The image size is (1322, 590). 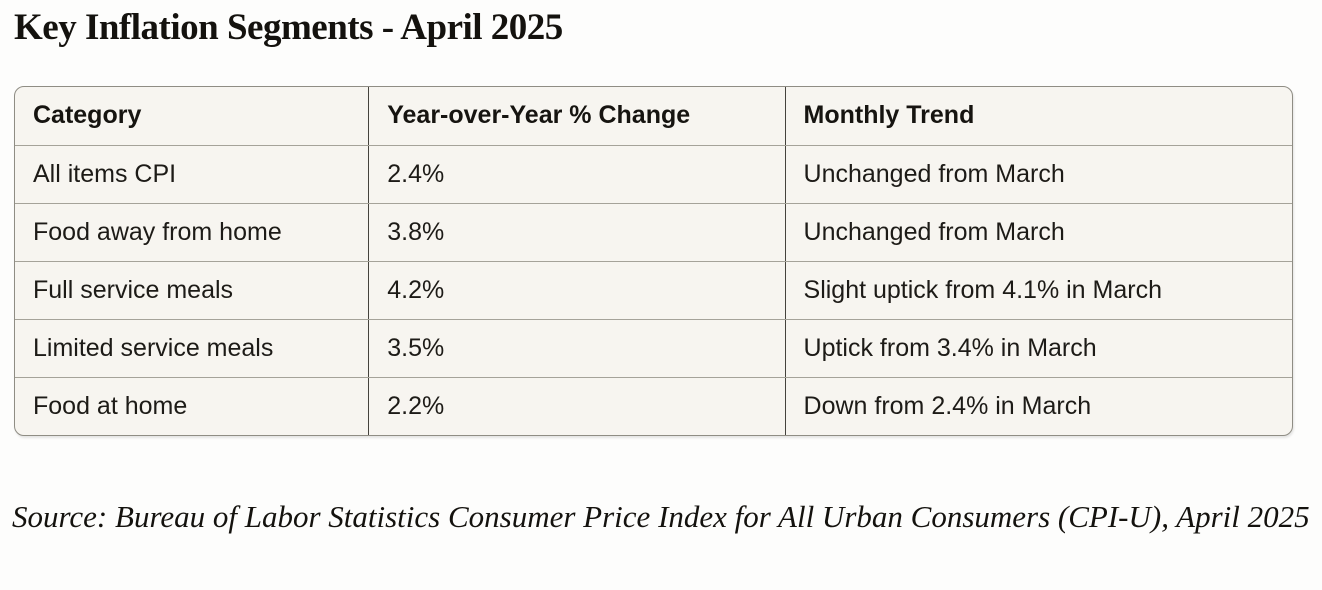 I want to click on column-header-monthly-trend: Monthly Trend, so click(x=1038, y=116).